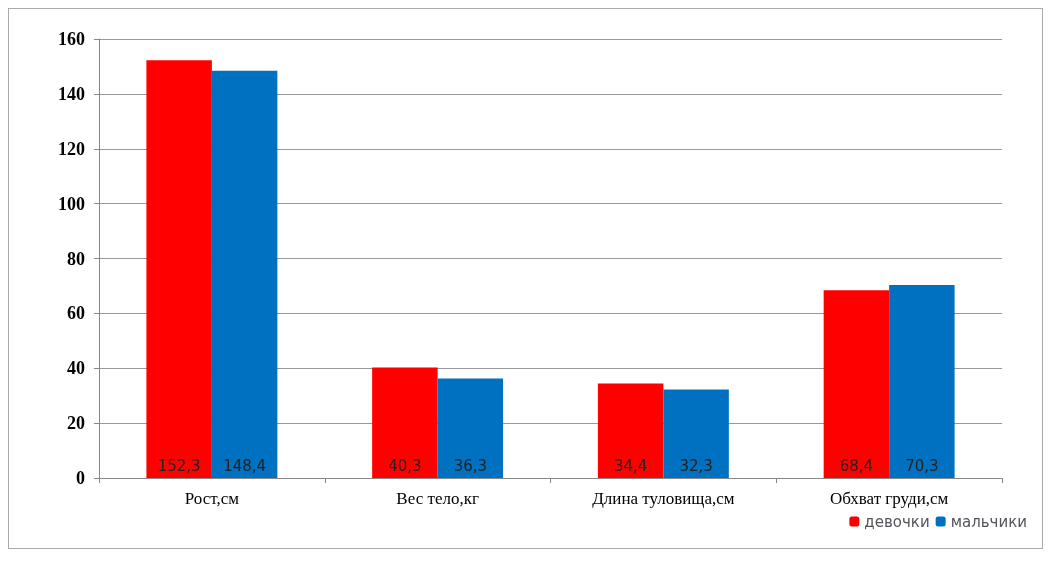  I want to click on legend-label: мальчики, so click(988, 521).